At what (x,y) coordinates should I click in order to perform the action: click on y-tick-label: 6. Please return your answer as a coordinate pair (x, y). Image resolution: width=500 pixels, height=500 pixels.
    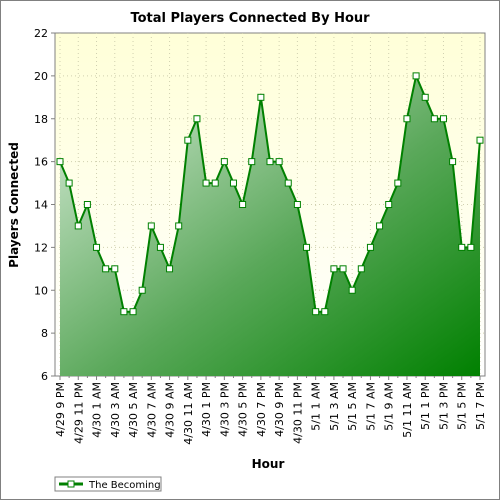
    Looking at the image, I should click on (44, 376).